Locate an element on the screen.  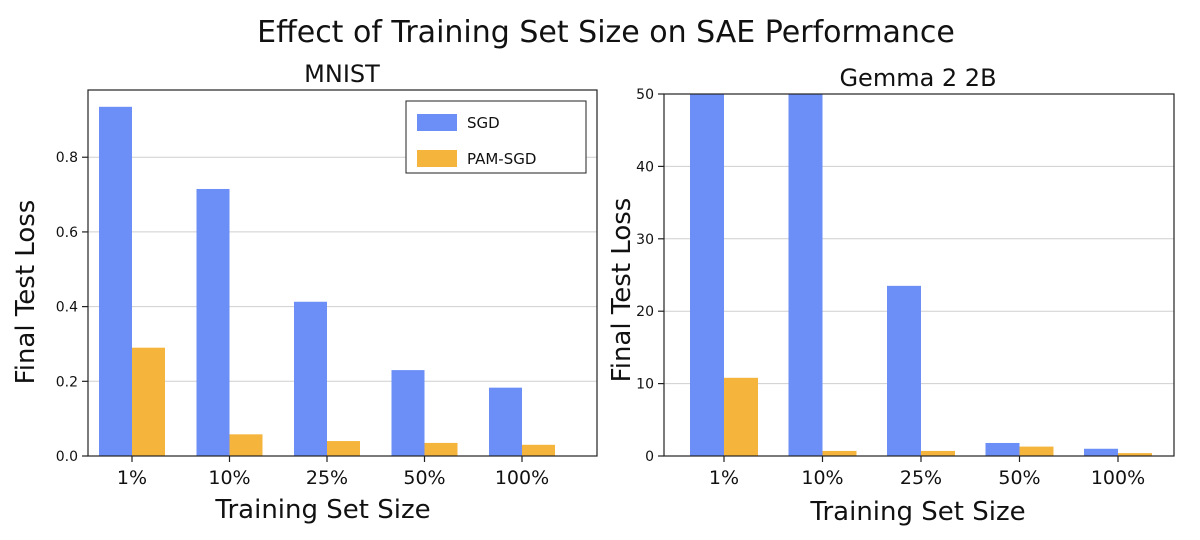
mnist-bar-sgd-25pct is located at coordinates (310, 378).